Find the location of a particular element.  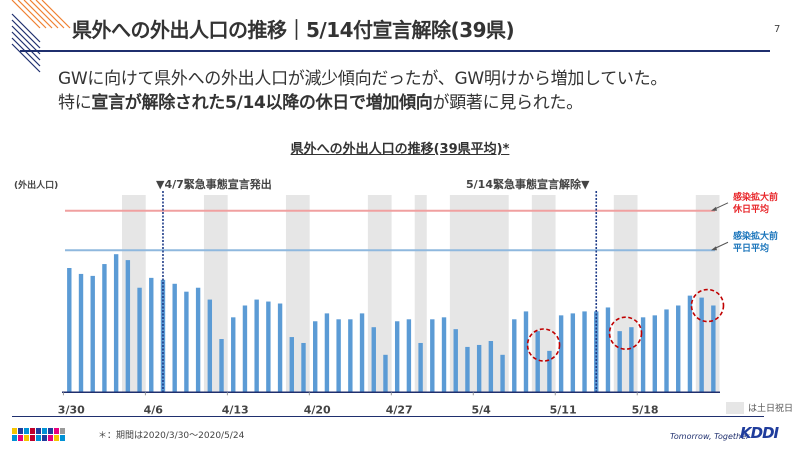

corner-stripes-decoration is located at coordinates (41, 36).